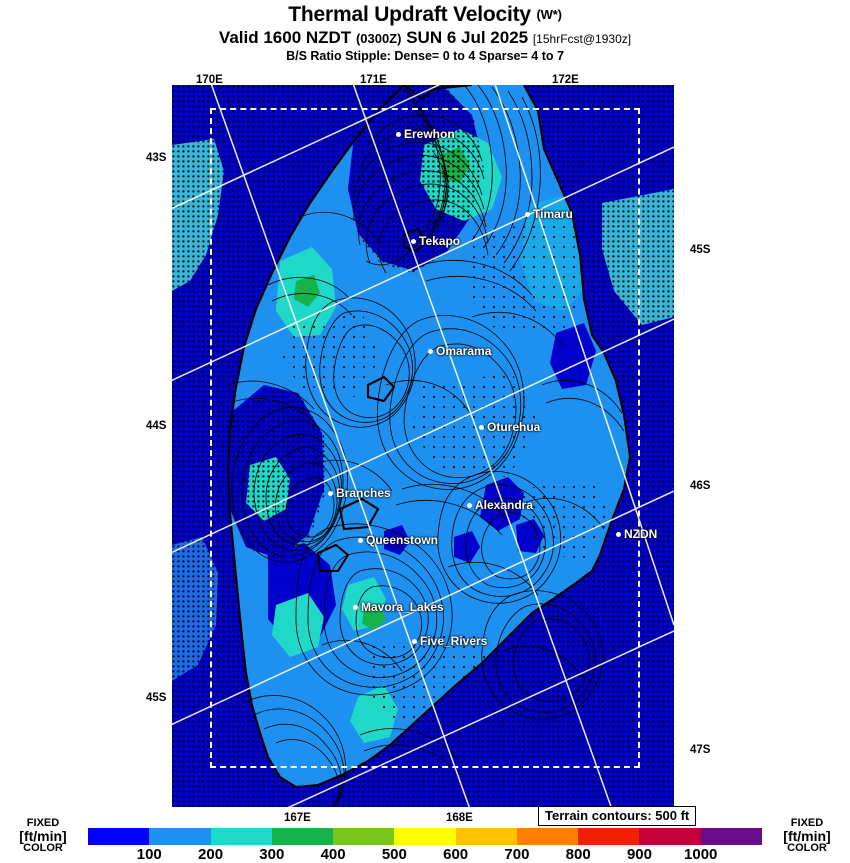 The width and height of the screenshot is (850, 863). Describe the element at coordinates (435, 241) in the screenshot. I see `station-tekapo: Tekapo` at that location.